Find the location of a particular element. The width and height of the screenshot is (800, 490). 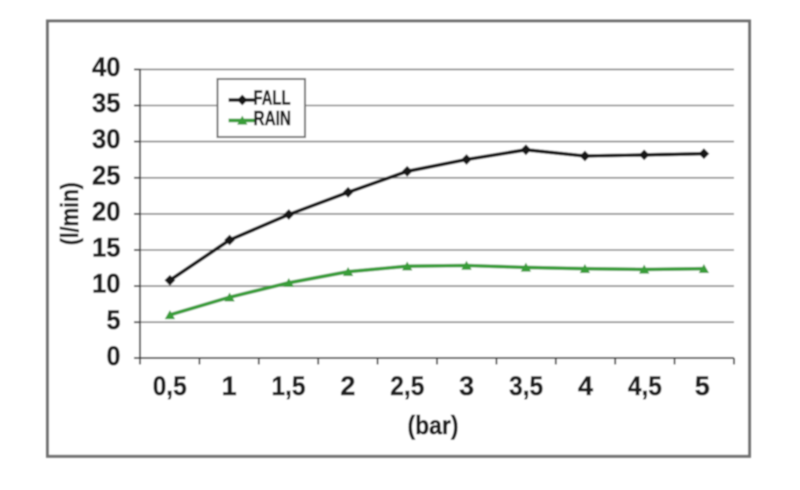

svg-text: 15 is located at coordinates (106, 248).